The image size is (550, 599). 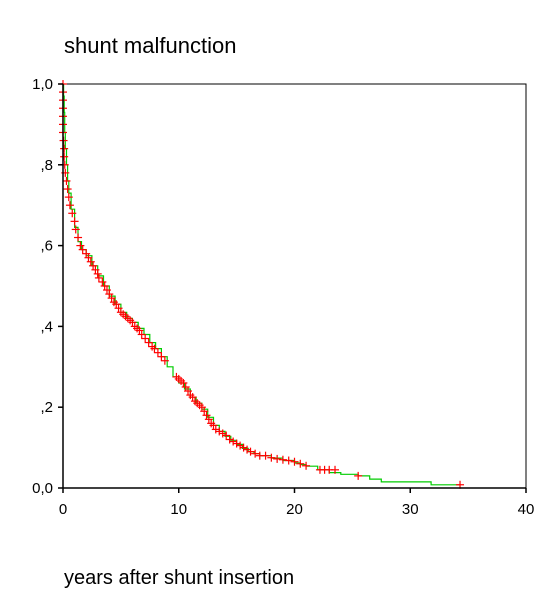 I want to click on y-tick-label: 0,0, so click(x=42, y=488).